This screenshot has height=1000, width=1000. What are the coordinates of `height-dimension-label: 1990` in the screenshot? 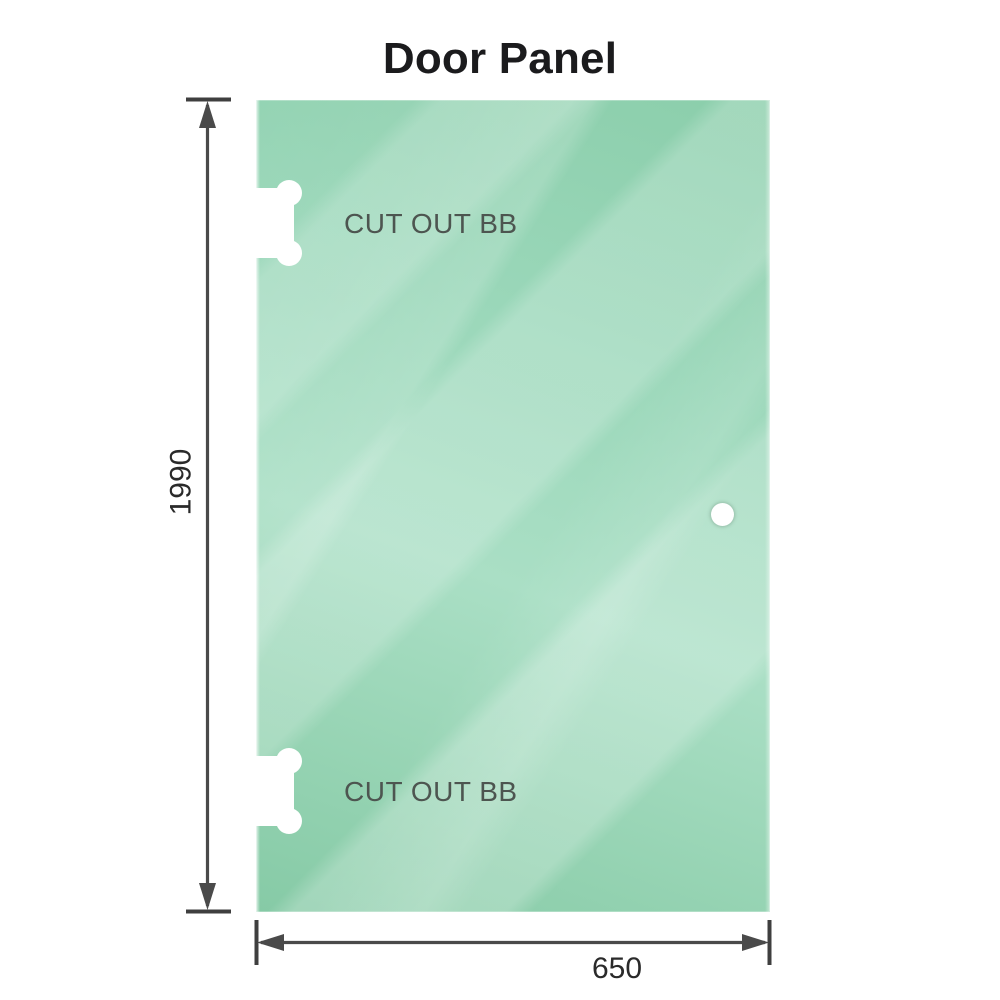 It's located at (181, 482).